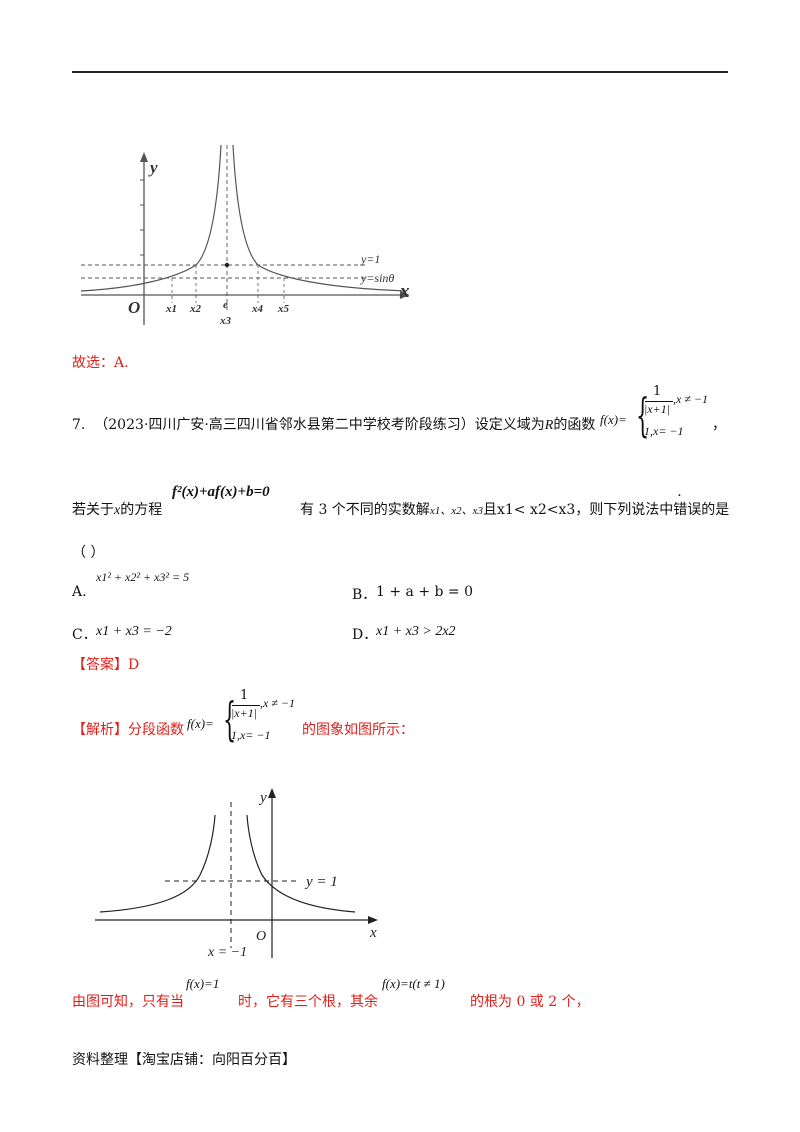 The width and height of the screenshot is (800, 1132). I want to click on q7-piecewise: f(x)= { 1 |x+1| ,x ≠ −1 1,x= −1 ，, so click(663, 415).